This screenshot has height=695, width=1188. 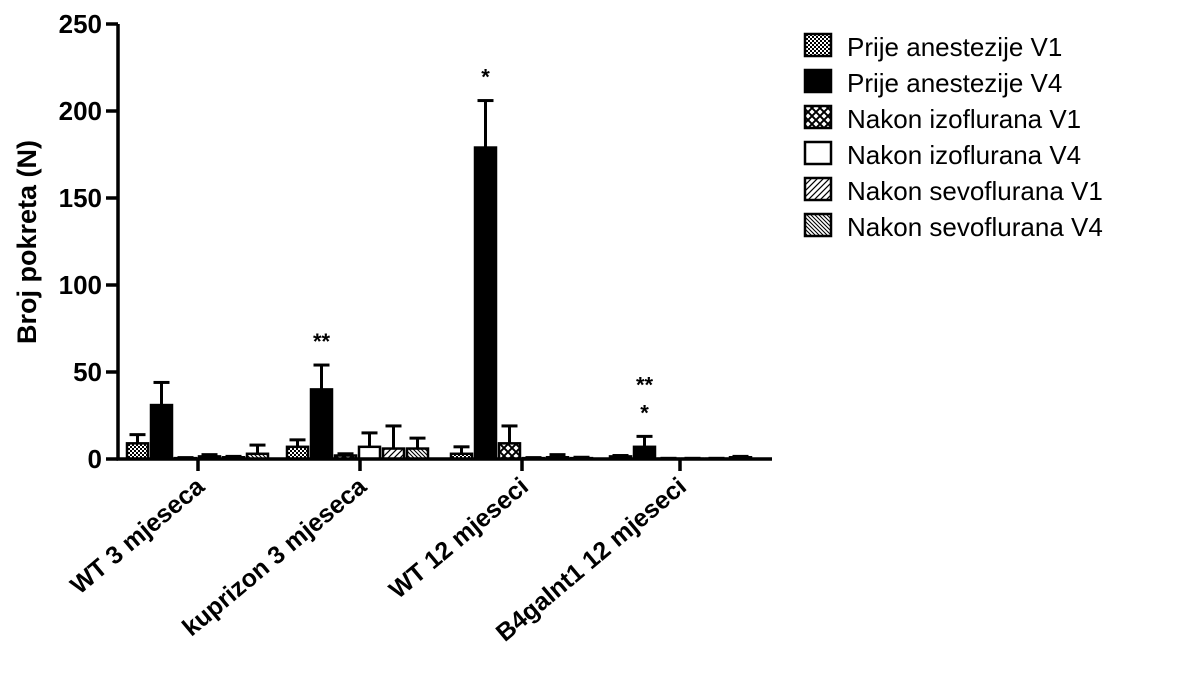 What do you see at coordinates (275, 556) in the screenshot?
I see `x-tick-label: kuprizon 3 mjeseca` at bounding box center [275, 556].